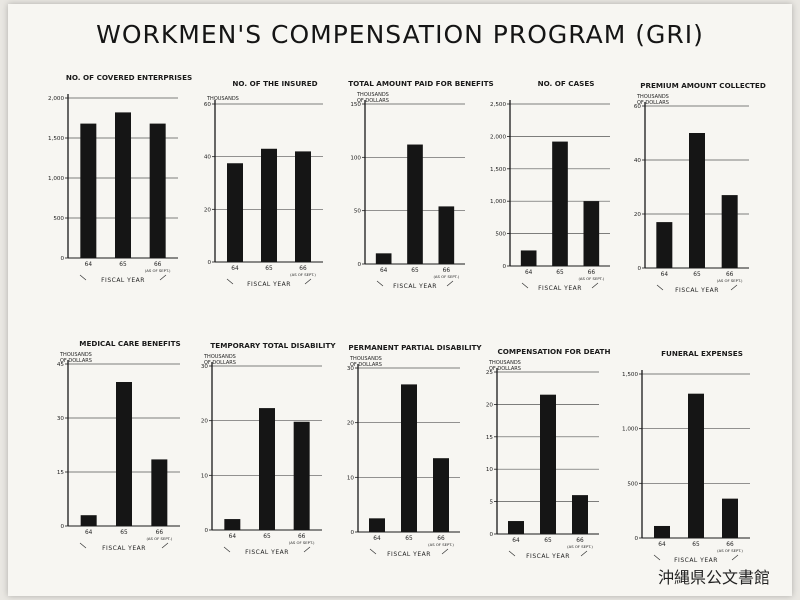  Describe the element at coordinates (129, 343) in the screenshot. I see `chart-title: MEDICAL CARE BENEFITS` at that location.